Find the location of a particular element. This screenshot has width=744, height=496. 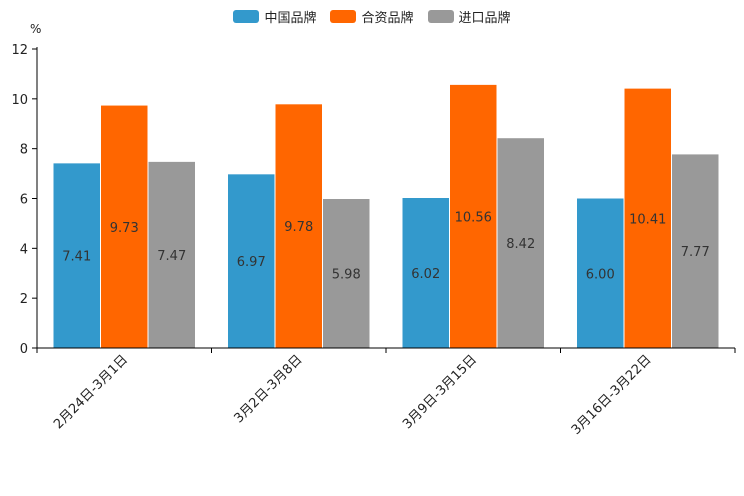

x-tick-label-3: 3月16日-3月22日 is located at coordinates (612, 395).